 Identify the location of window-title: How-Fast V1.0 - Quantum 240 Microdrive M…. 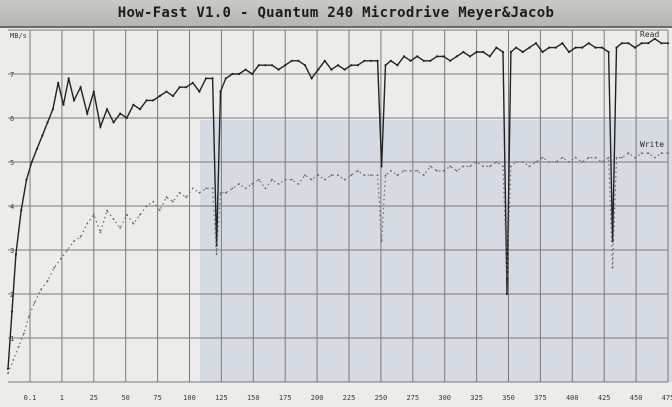
(336, 13).